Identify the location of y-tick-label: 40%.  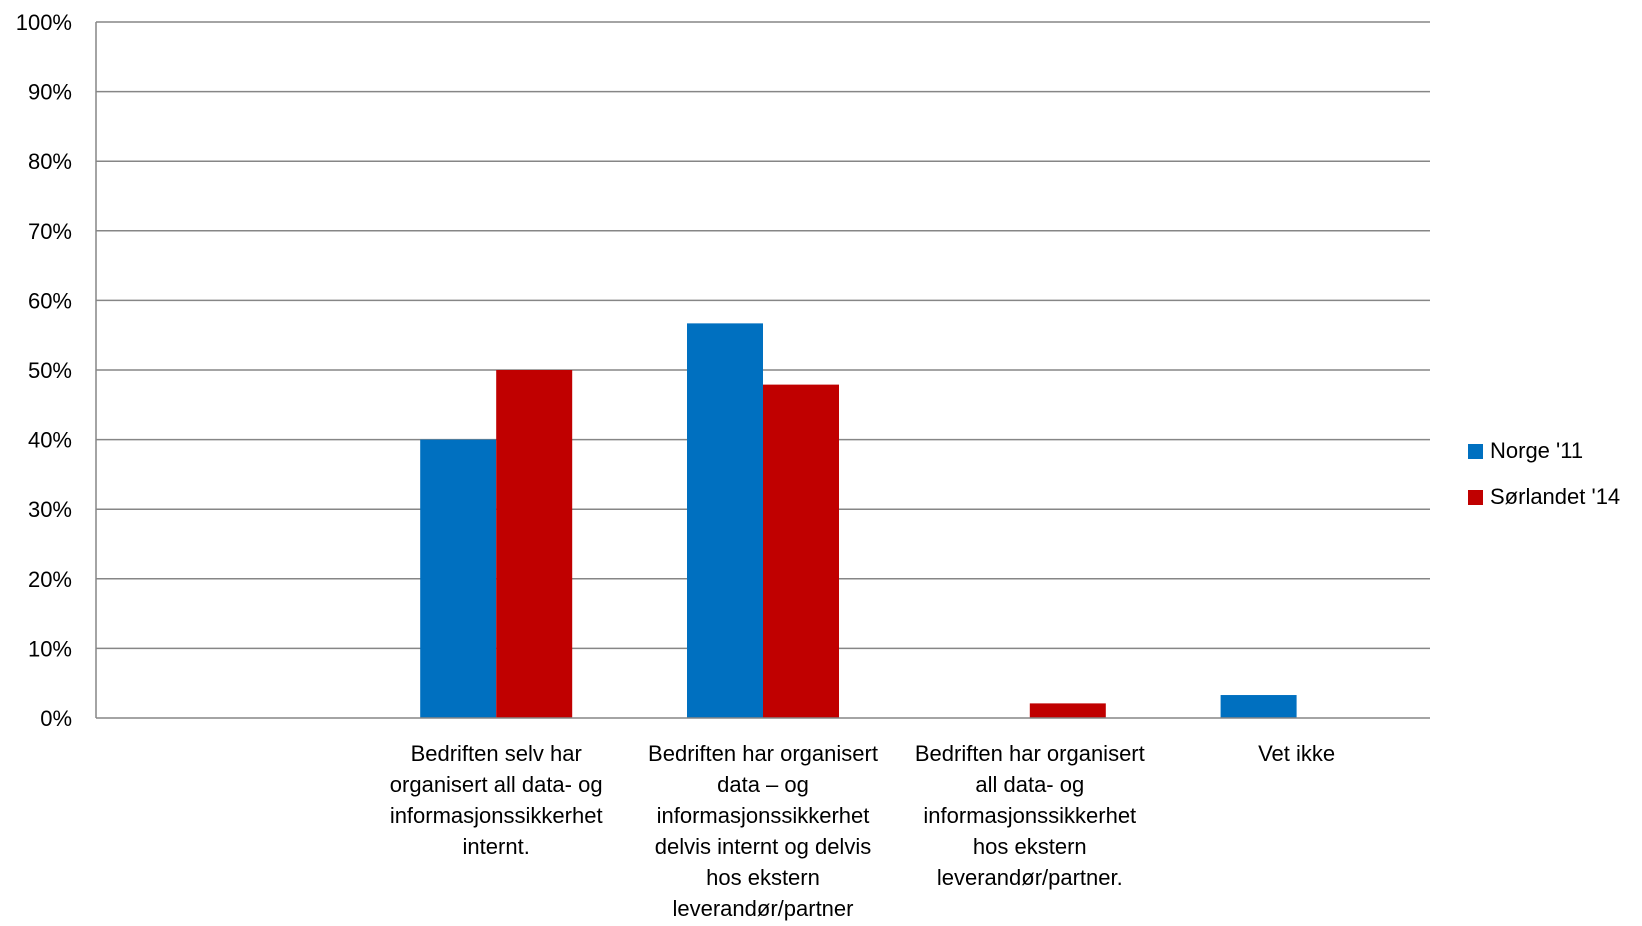
(50, 440).